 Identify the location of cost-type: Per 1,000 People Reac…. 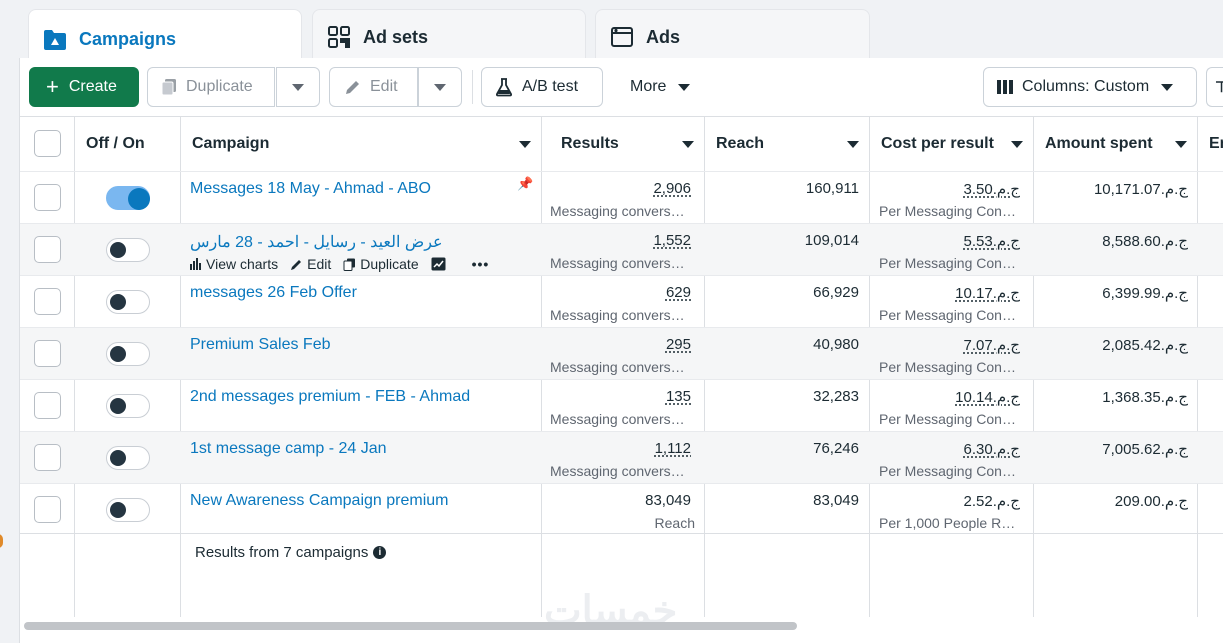
(950, 523).